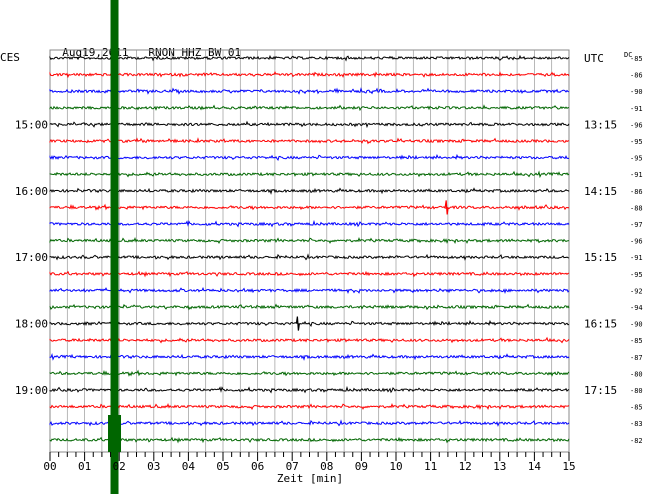 The width and height of the screenshot is (650, 494). Describe the element at coordinates (49, 466) in the screenshot. I see `x-tick-label: 00` at that location.